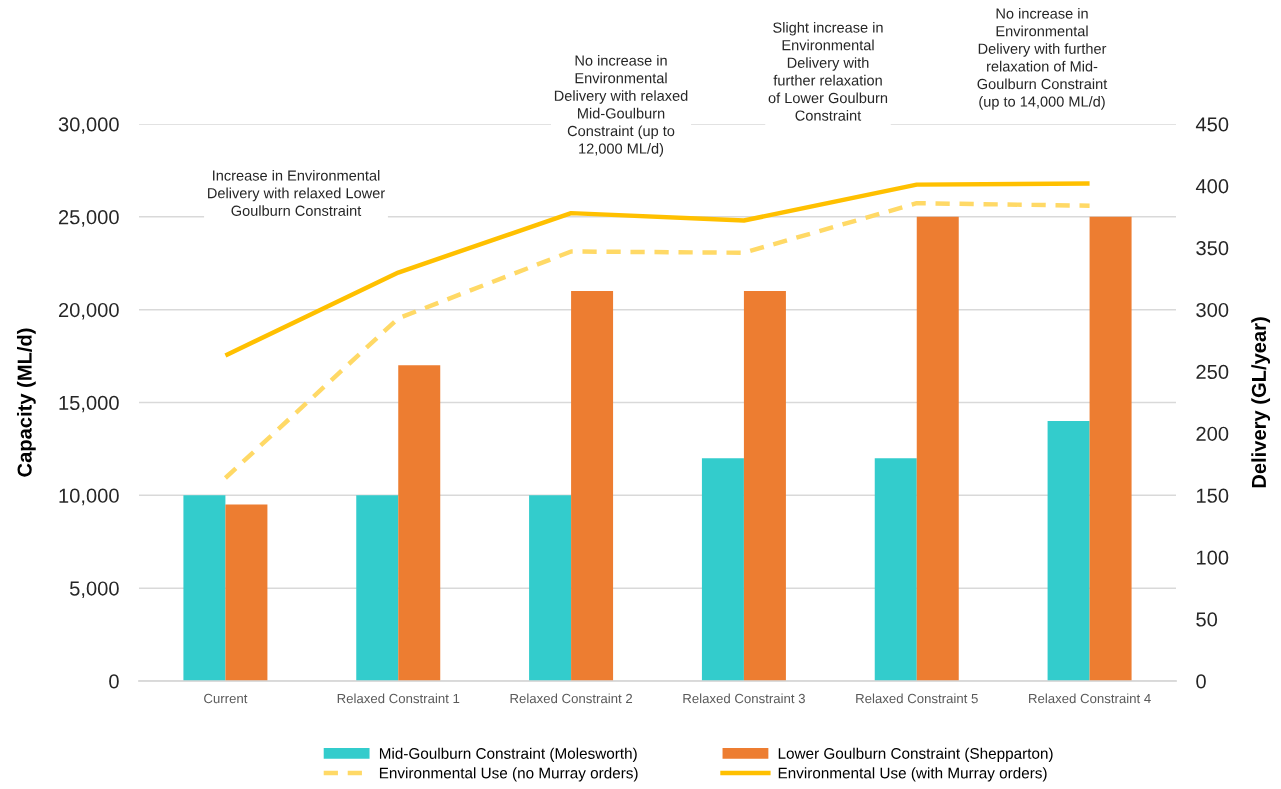  Describe the element at coordinates (744, 698) in the screenshot. I see `x-tick-label: Relaxed Constraint 3` at that location.